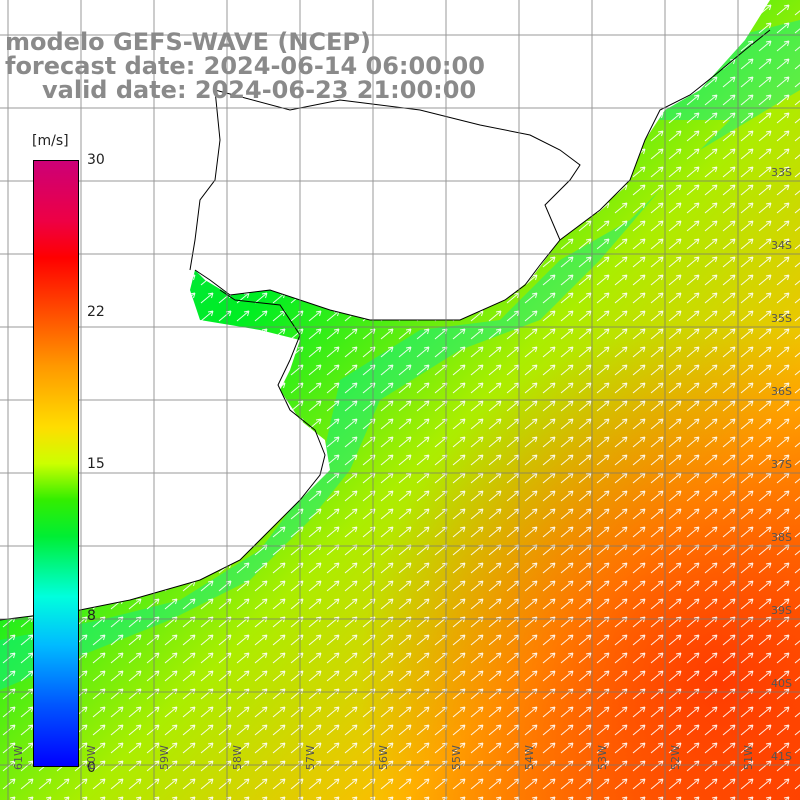  Describe the element at coordinates (259, 90) in the screenshot. I see `valid-date: valid date: 2024-06-23 21:00:00` at that location.